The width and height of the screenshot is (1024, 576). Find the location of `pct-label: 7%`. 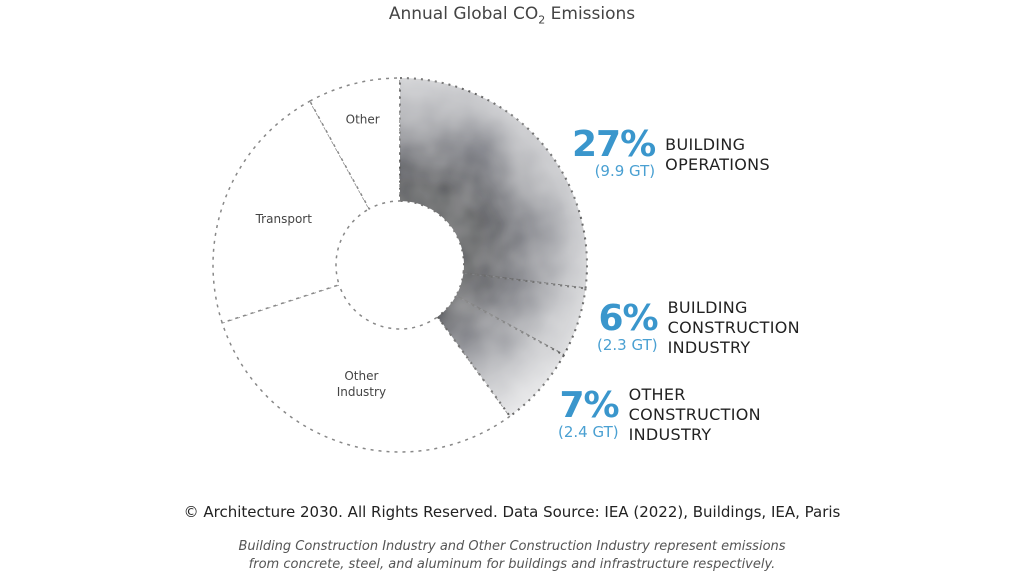

pct-label: 7% is located at coordinates (589, 405).